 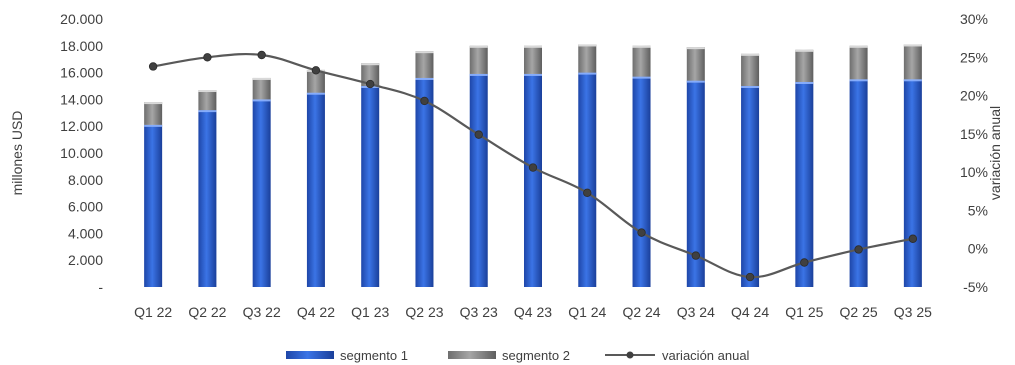 I want to click on y-right-tick-label: 10%, so click(x=974, y=172).